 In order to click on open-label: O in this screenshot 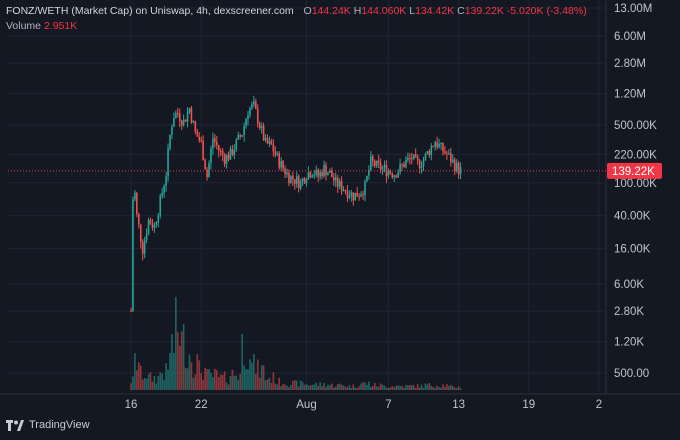, I will do `click(307, 11)`.